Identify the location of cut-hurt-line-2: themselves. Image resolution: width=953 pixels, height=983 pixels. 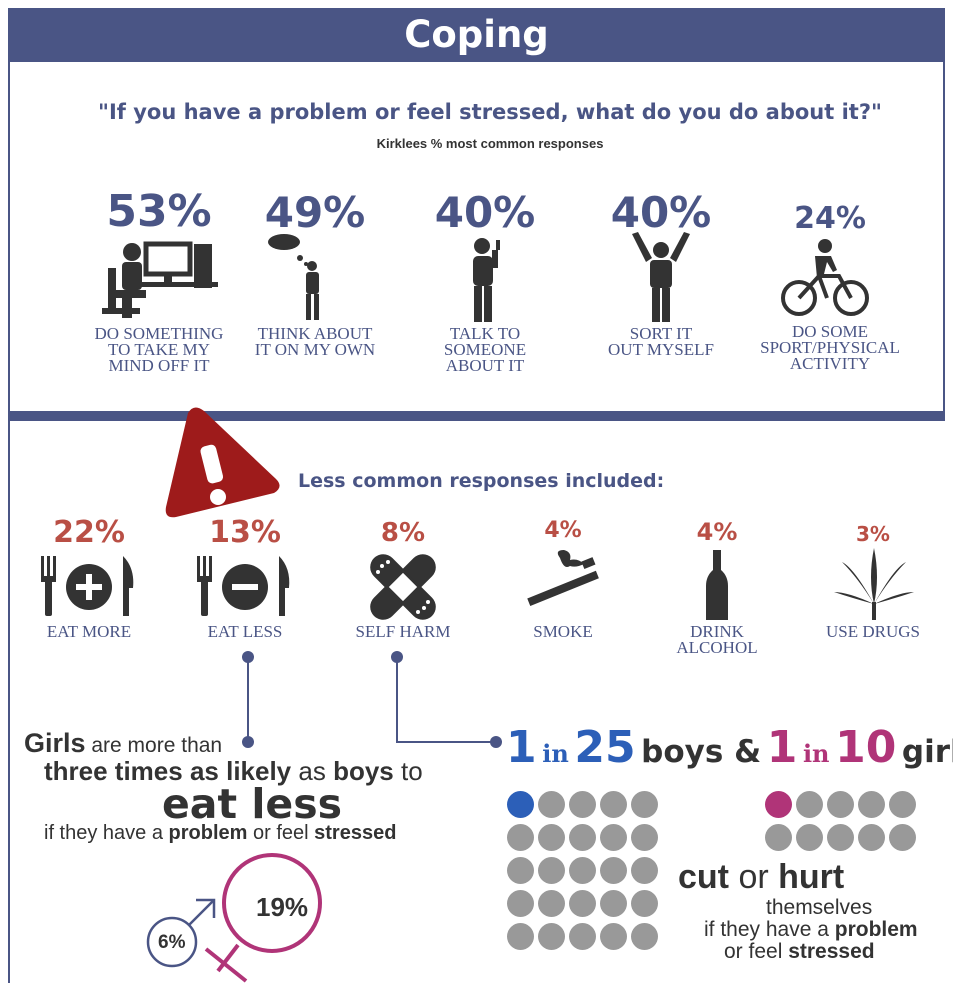
(819, 907).